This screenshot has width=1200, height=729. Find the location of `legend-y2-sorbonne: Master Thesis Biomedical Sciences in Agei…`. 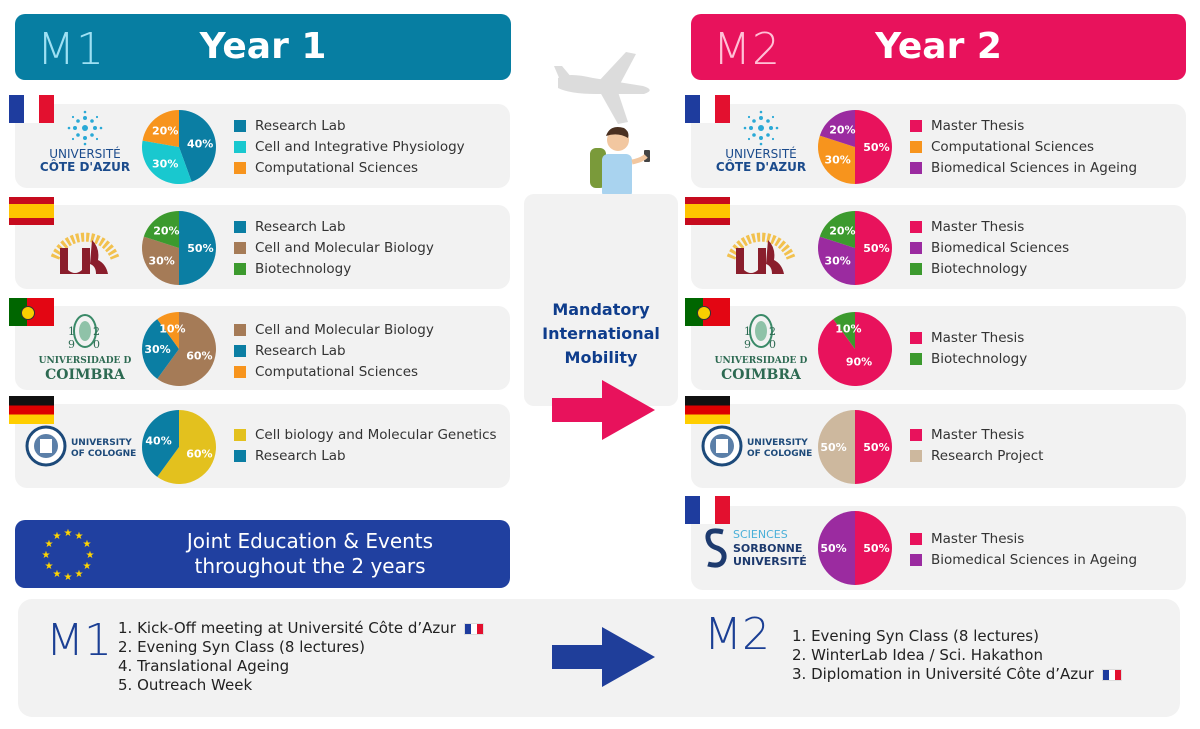

legend-y2-sorbonne: Master Thesis Biomedical Sciences in Agei… is located at coordinates (1023, 549).